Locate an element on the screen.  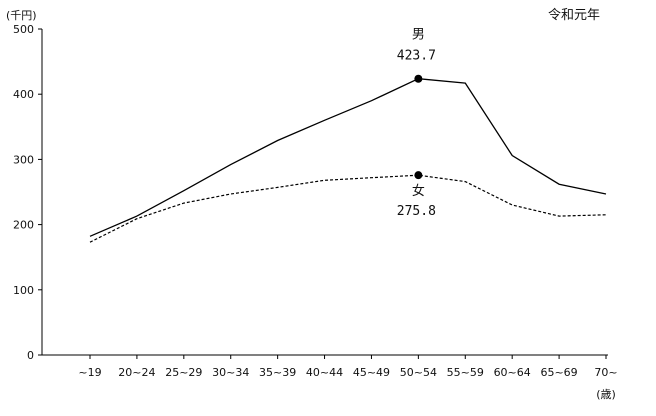
x-tick-label: 70~ is located at coordinates (605, 372).